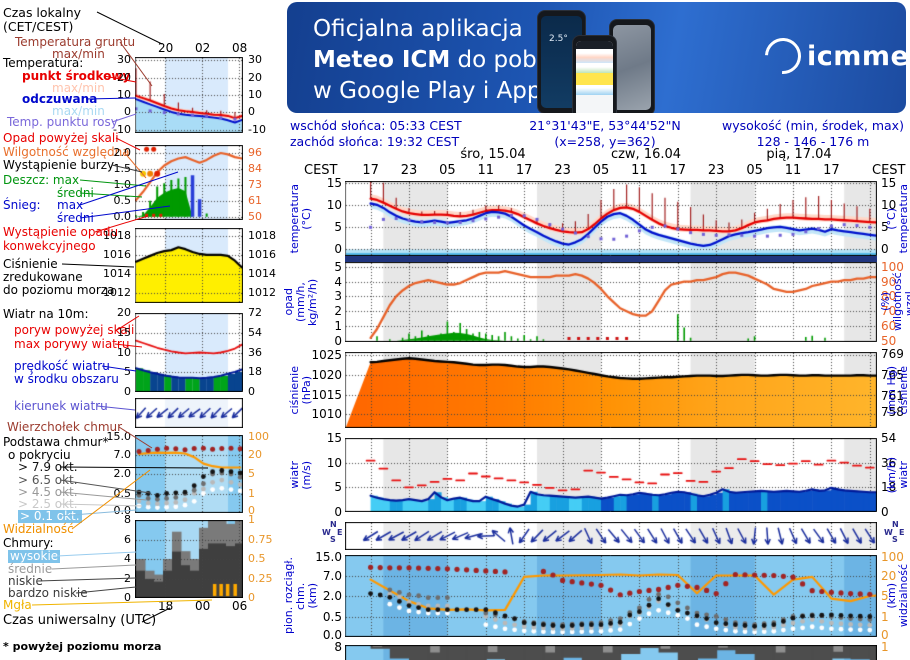  Describe the element at coordinates (166, 606) in the screenshot. I see `mini-utc-hour-label: 18` at that location.